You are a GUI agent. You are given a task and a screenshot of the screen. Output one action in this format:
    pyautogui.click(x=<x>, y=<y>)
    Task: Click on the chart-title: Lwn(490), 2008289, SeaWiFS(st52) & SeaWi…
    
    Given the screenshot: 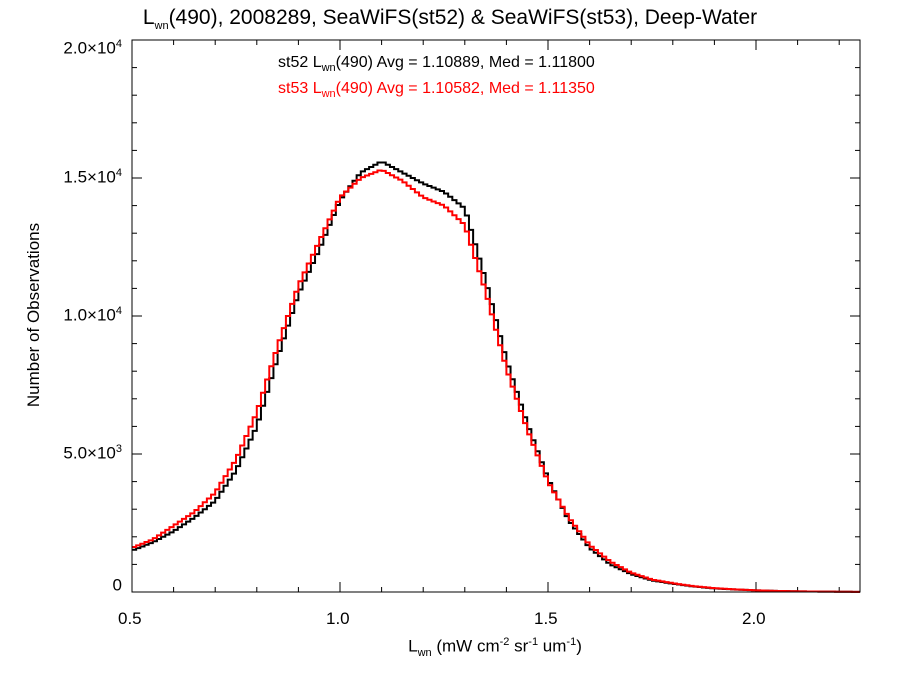 What is the action you would take?
    pyautogui.click(x=450, y=19)
    